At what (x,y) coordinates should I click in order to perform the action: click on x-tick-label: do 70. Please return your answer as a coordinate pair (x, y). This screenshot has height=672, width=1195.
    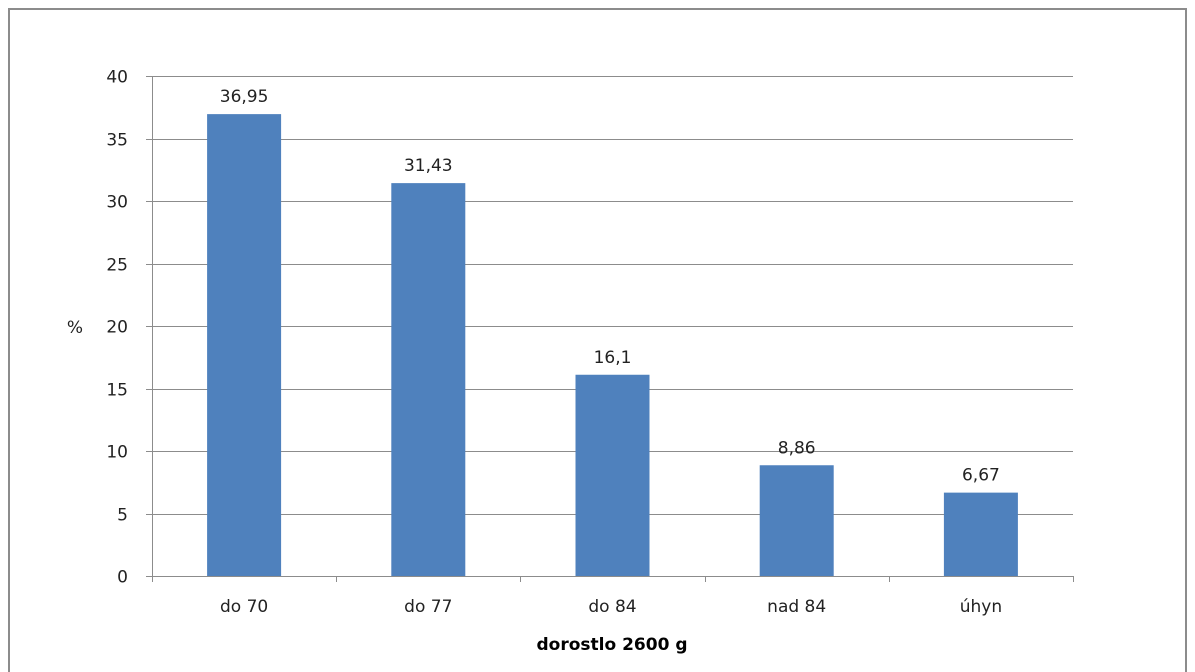
    Looking at the image, I should click on (244, 607).